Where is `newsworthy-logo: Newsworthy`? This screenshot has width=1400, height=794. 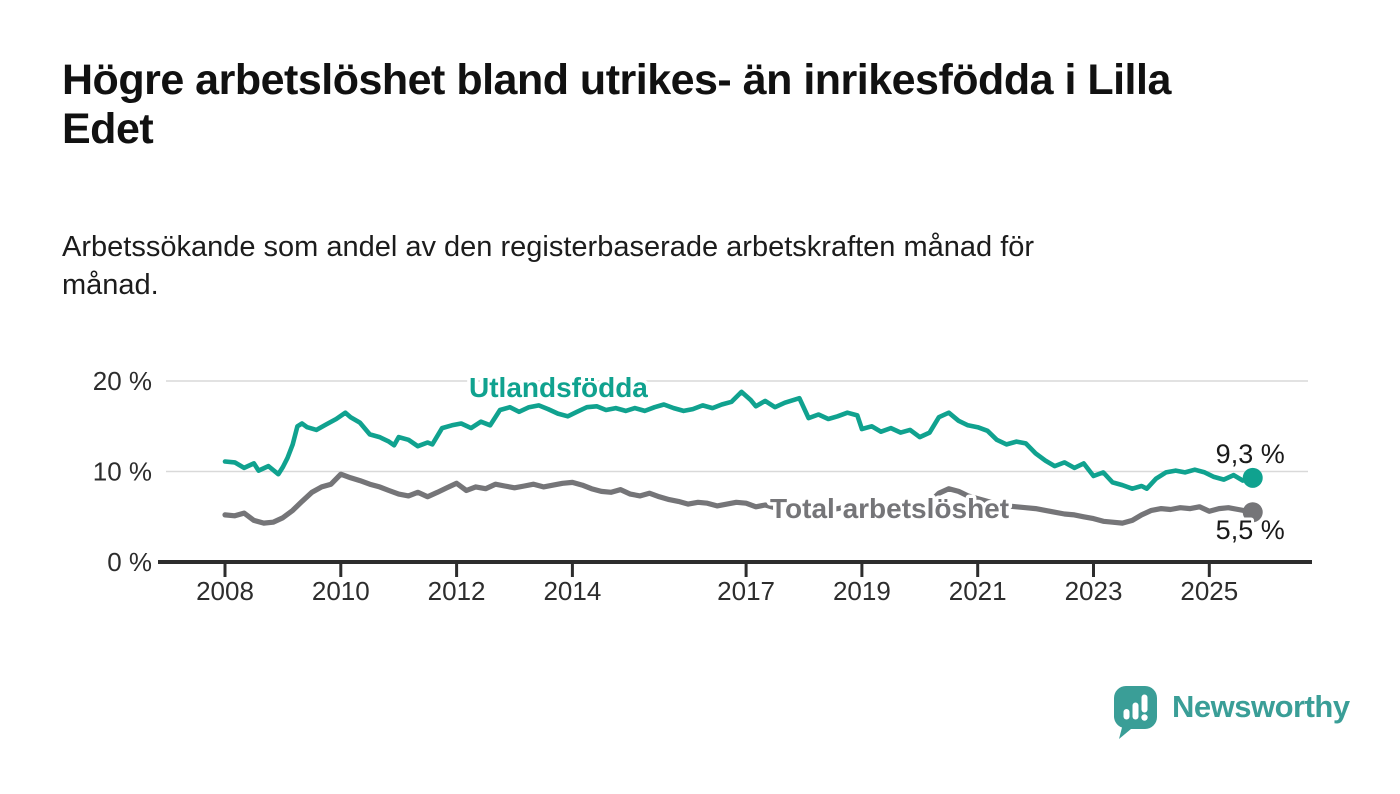
newsworthy-logo: Newsworthy is located at coordinates (1232, 713).